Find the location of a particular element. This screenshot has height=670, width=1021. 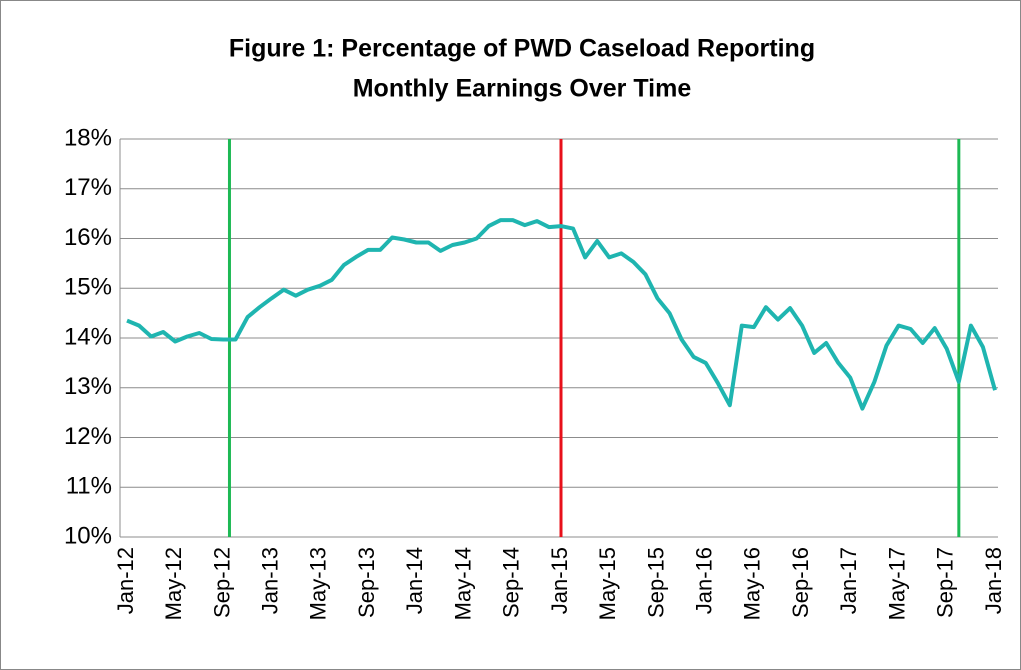

y-tick-label: 15% is located at coordinates (88, 287).